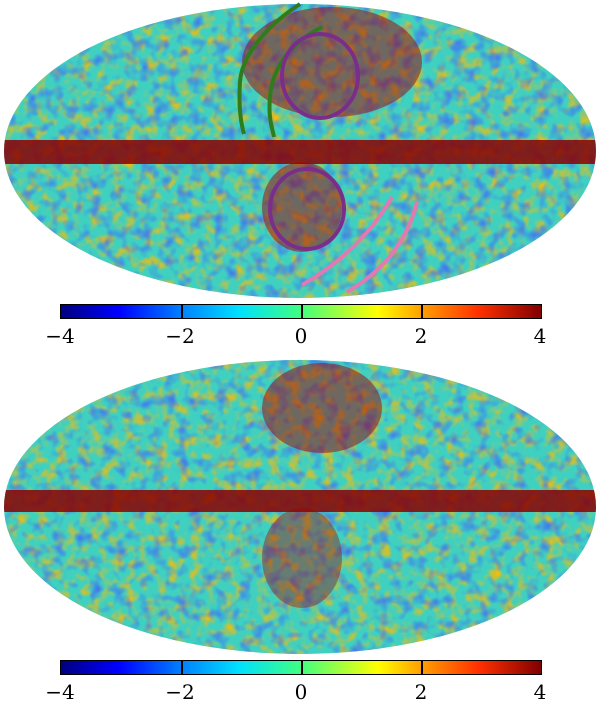  I want to click on top-colorbar, so click(301, 311).